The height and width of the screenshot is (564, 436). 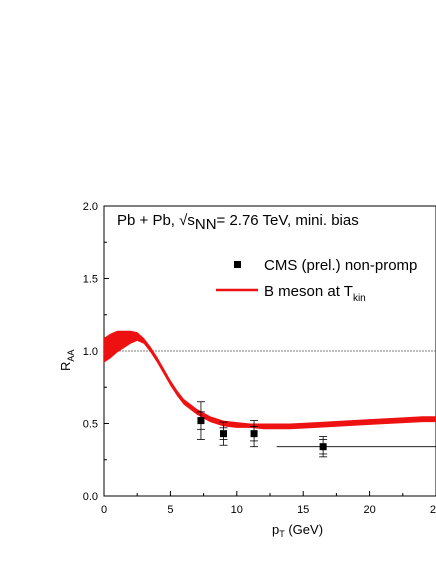 I want to click on y-tick-label: 1.5, so click(x=90, y=280).